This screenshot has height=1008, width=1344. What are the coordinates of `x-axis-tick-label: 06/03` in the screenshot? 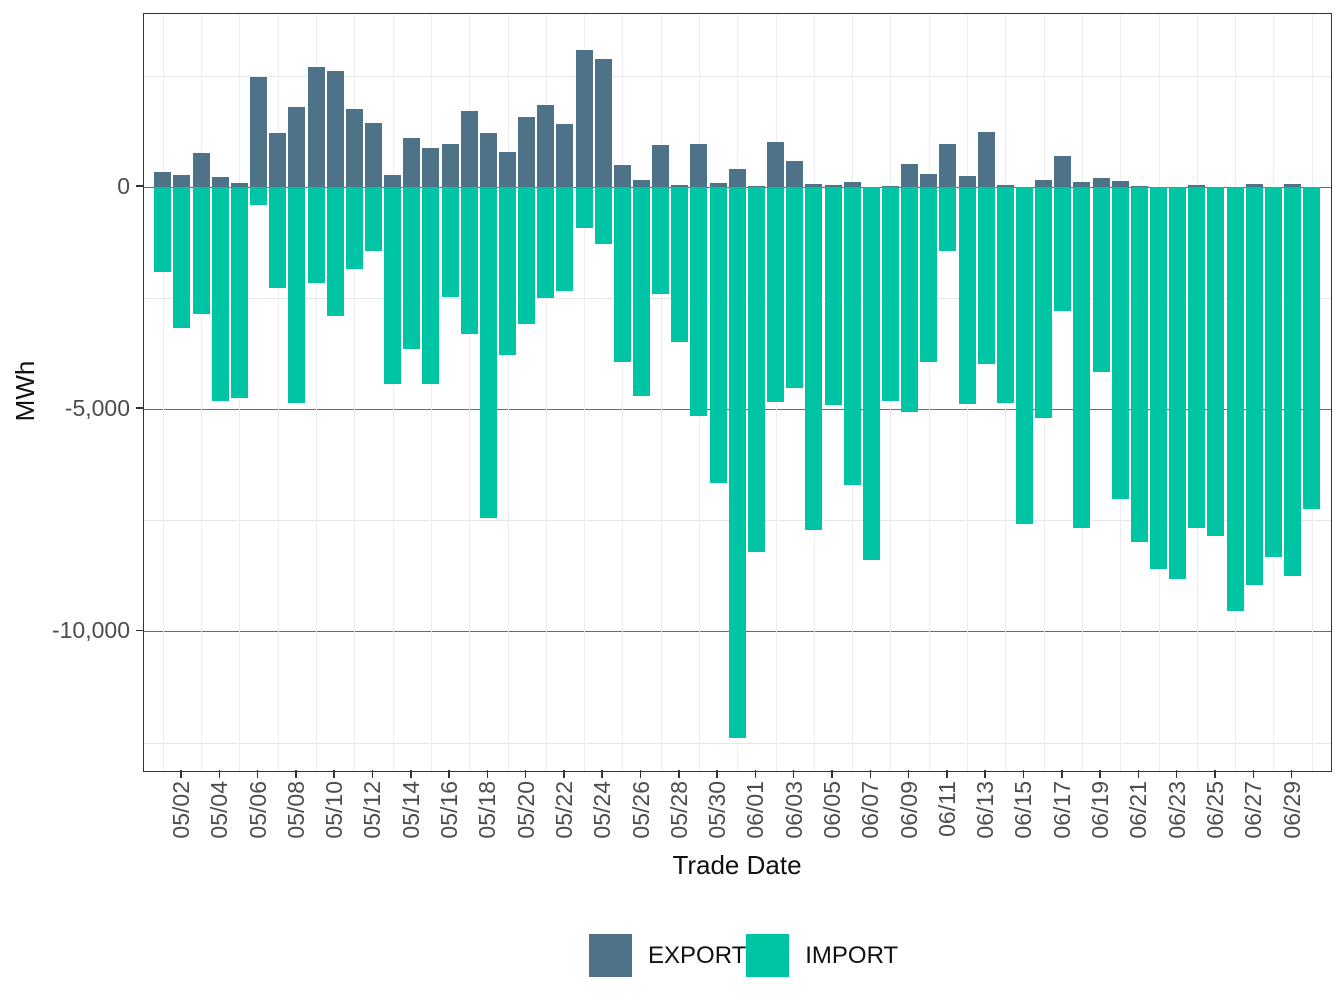 It's located at (793, 810).